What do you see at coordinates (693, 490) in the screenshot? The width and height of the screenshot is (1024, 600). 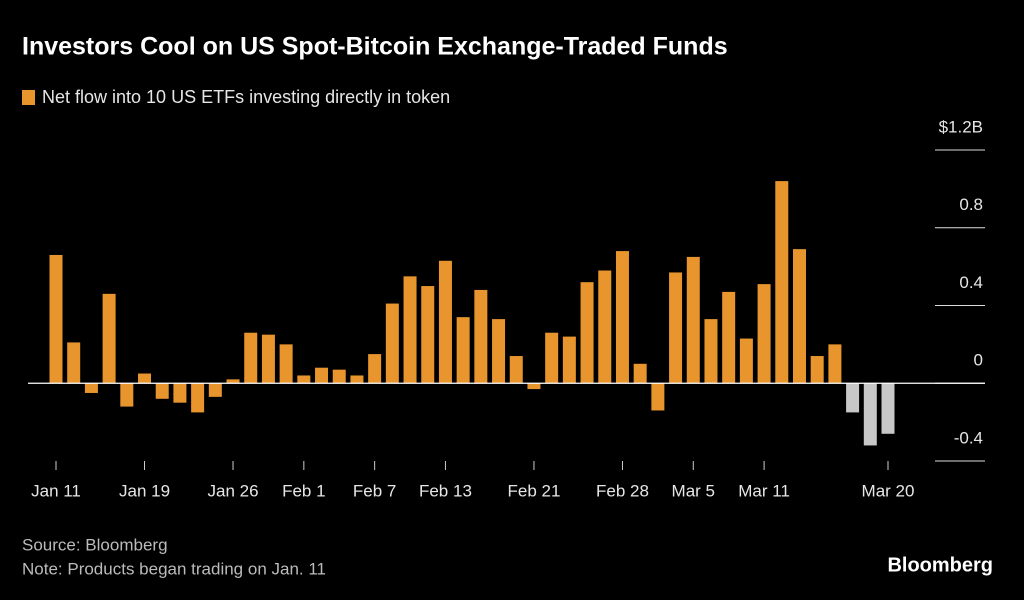 I see `x-tick-label: Mar 5` at bounding box center [693, 490].